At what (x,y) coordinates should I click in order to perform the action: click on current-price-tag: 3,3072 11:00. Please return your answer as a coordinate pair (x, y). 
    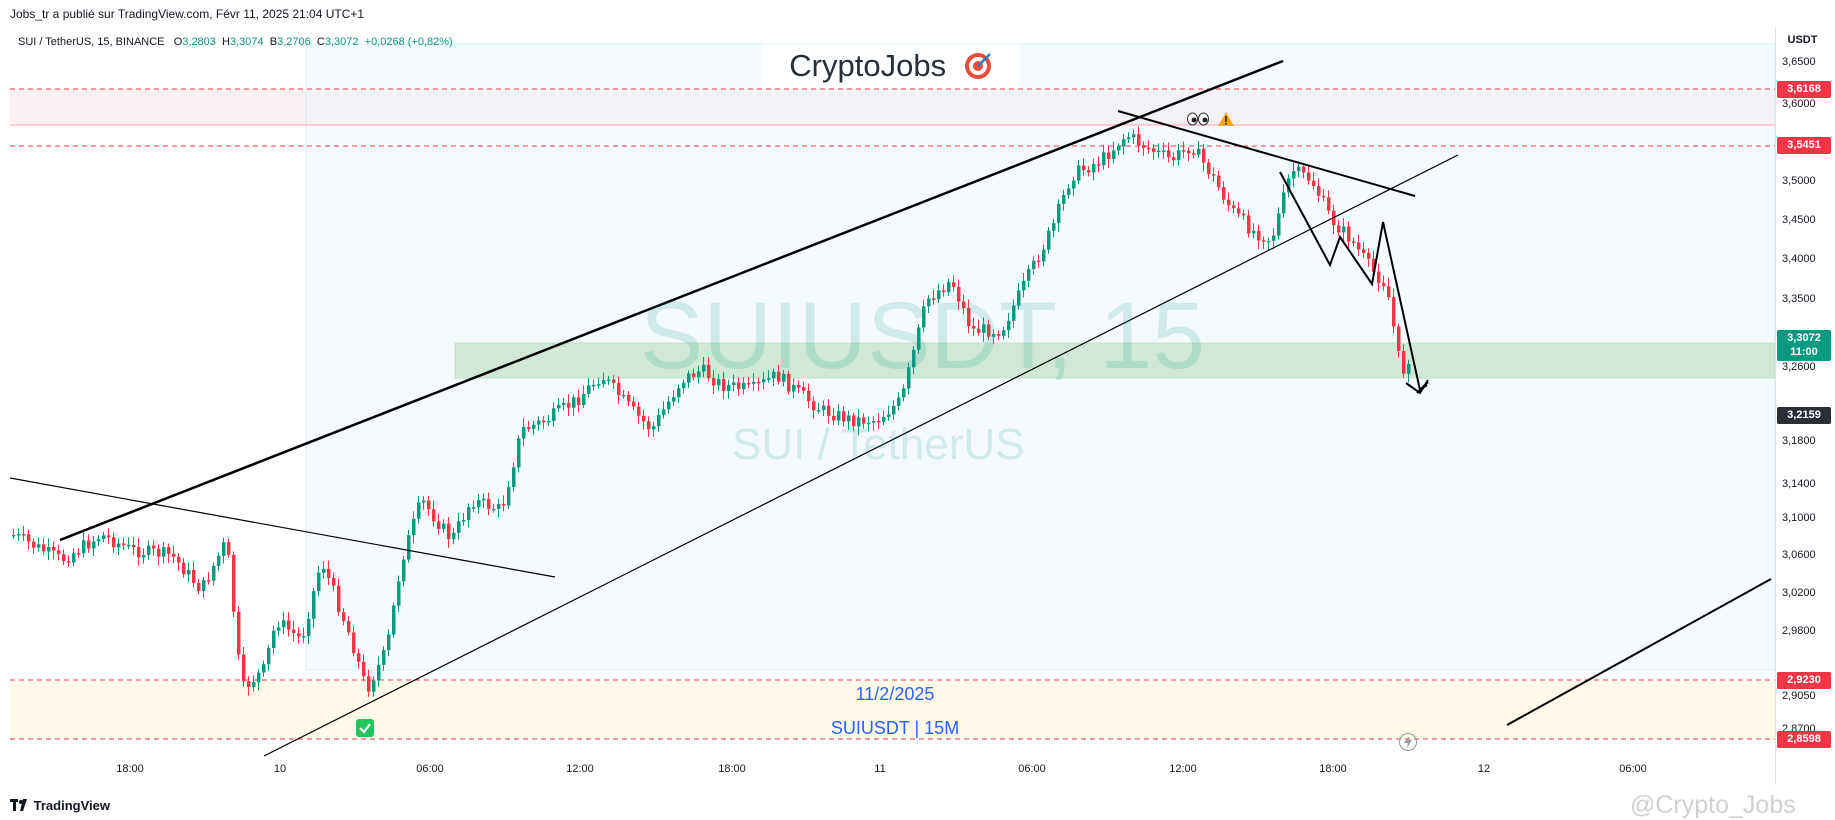
    Looking at the image, I should click on (1804, 345).